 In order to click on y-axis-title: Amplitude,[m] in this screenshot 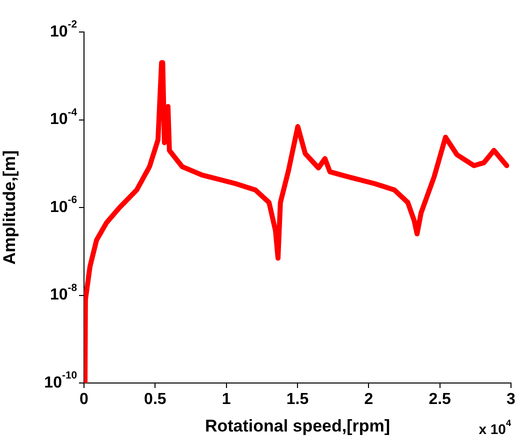, I will do `click(9, 207)`.